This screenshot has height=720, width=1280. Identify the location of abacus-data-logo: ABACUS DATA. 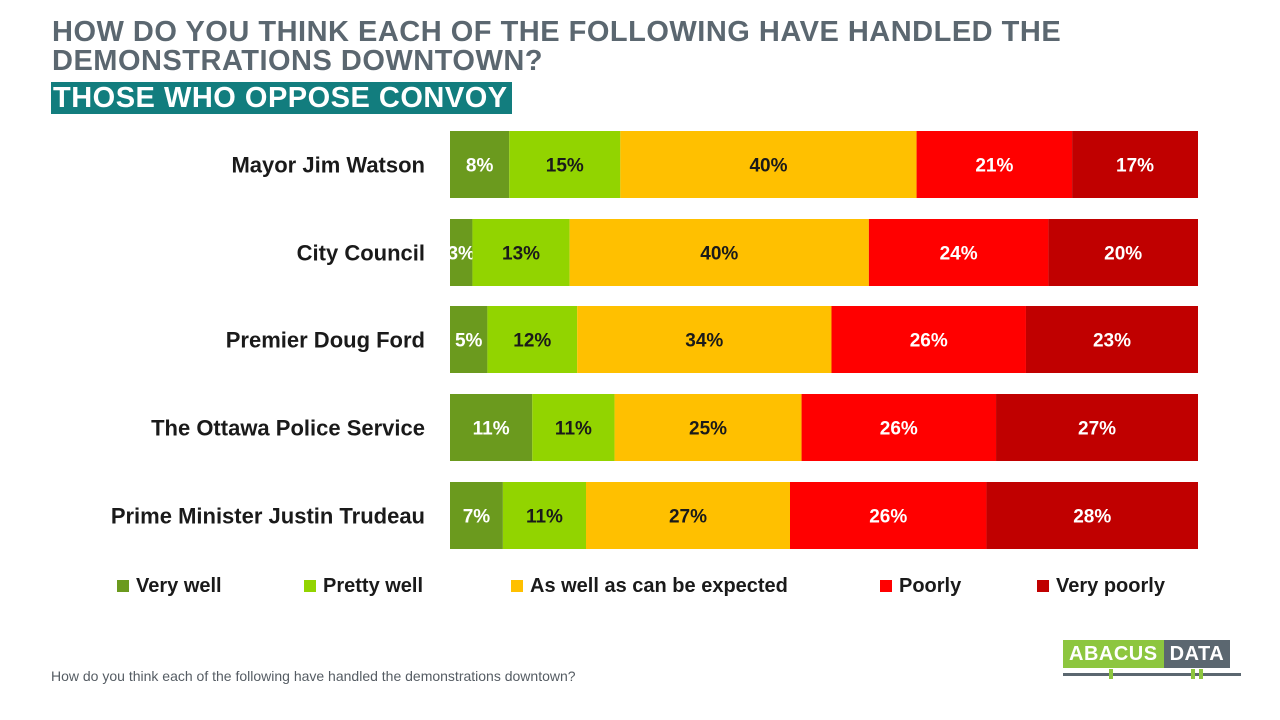
(1152, 661).